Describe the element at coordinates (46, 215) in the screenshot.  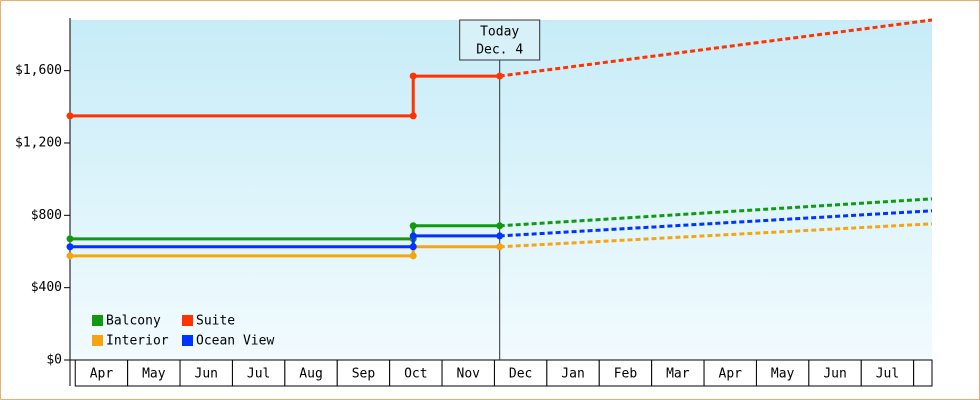
I see `y-tick-label: $800` at that location.